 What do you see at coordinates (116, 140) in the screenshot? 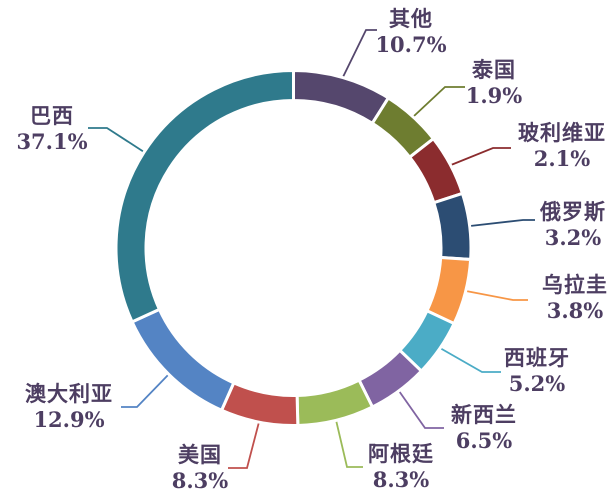
I see `leader-line-brazil` at bounding box center [116, 140].